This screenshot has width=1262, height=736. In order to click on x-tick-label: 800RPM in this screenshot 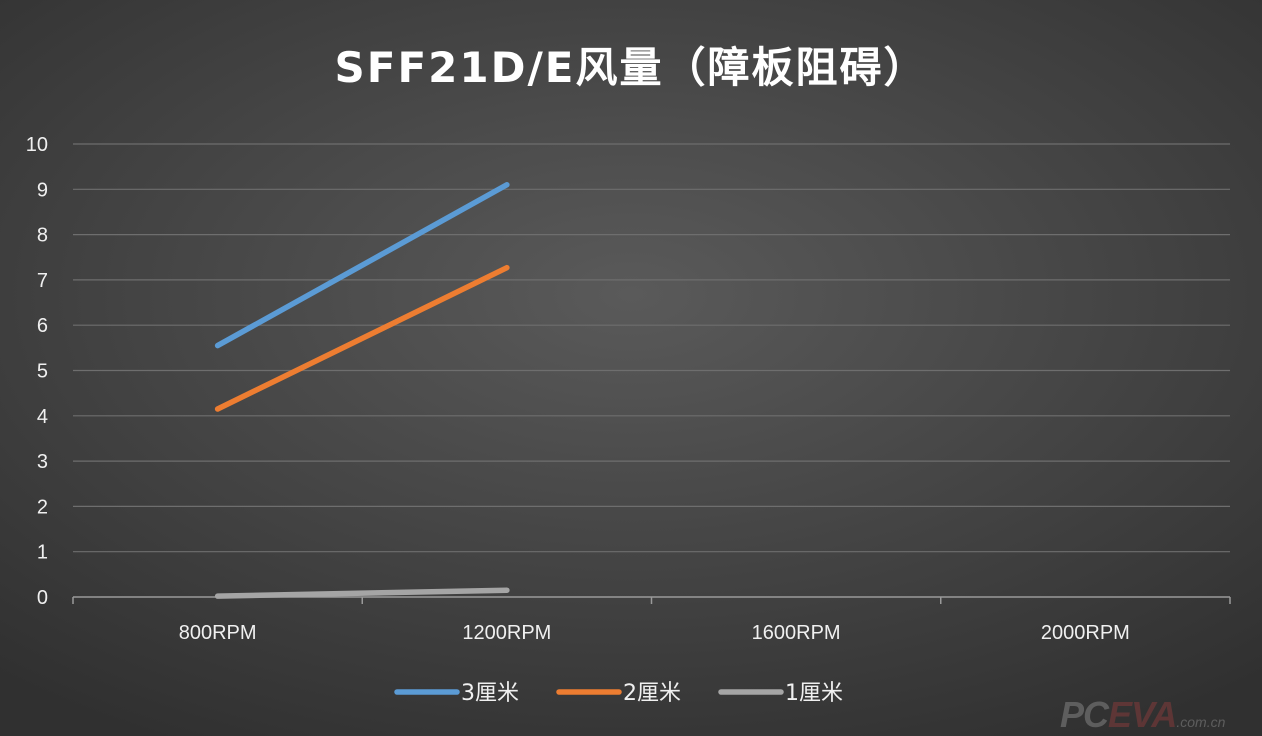, I will do `click(218, 633)`.